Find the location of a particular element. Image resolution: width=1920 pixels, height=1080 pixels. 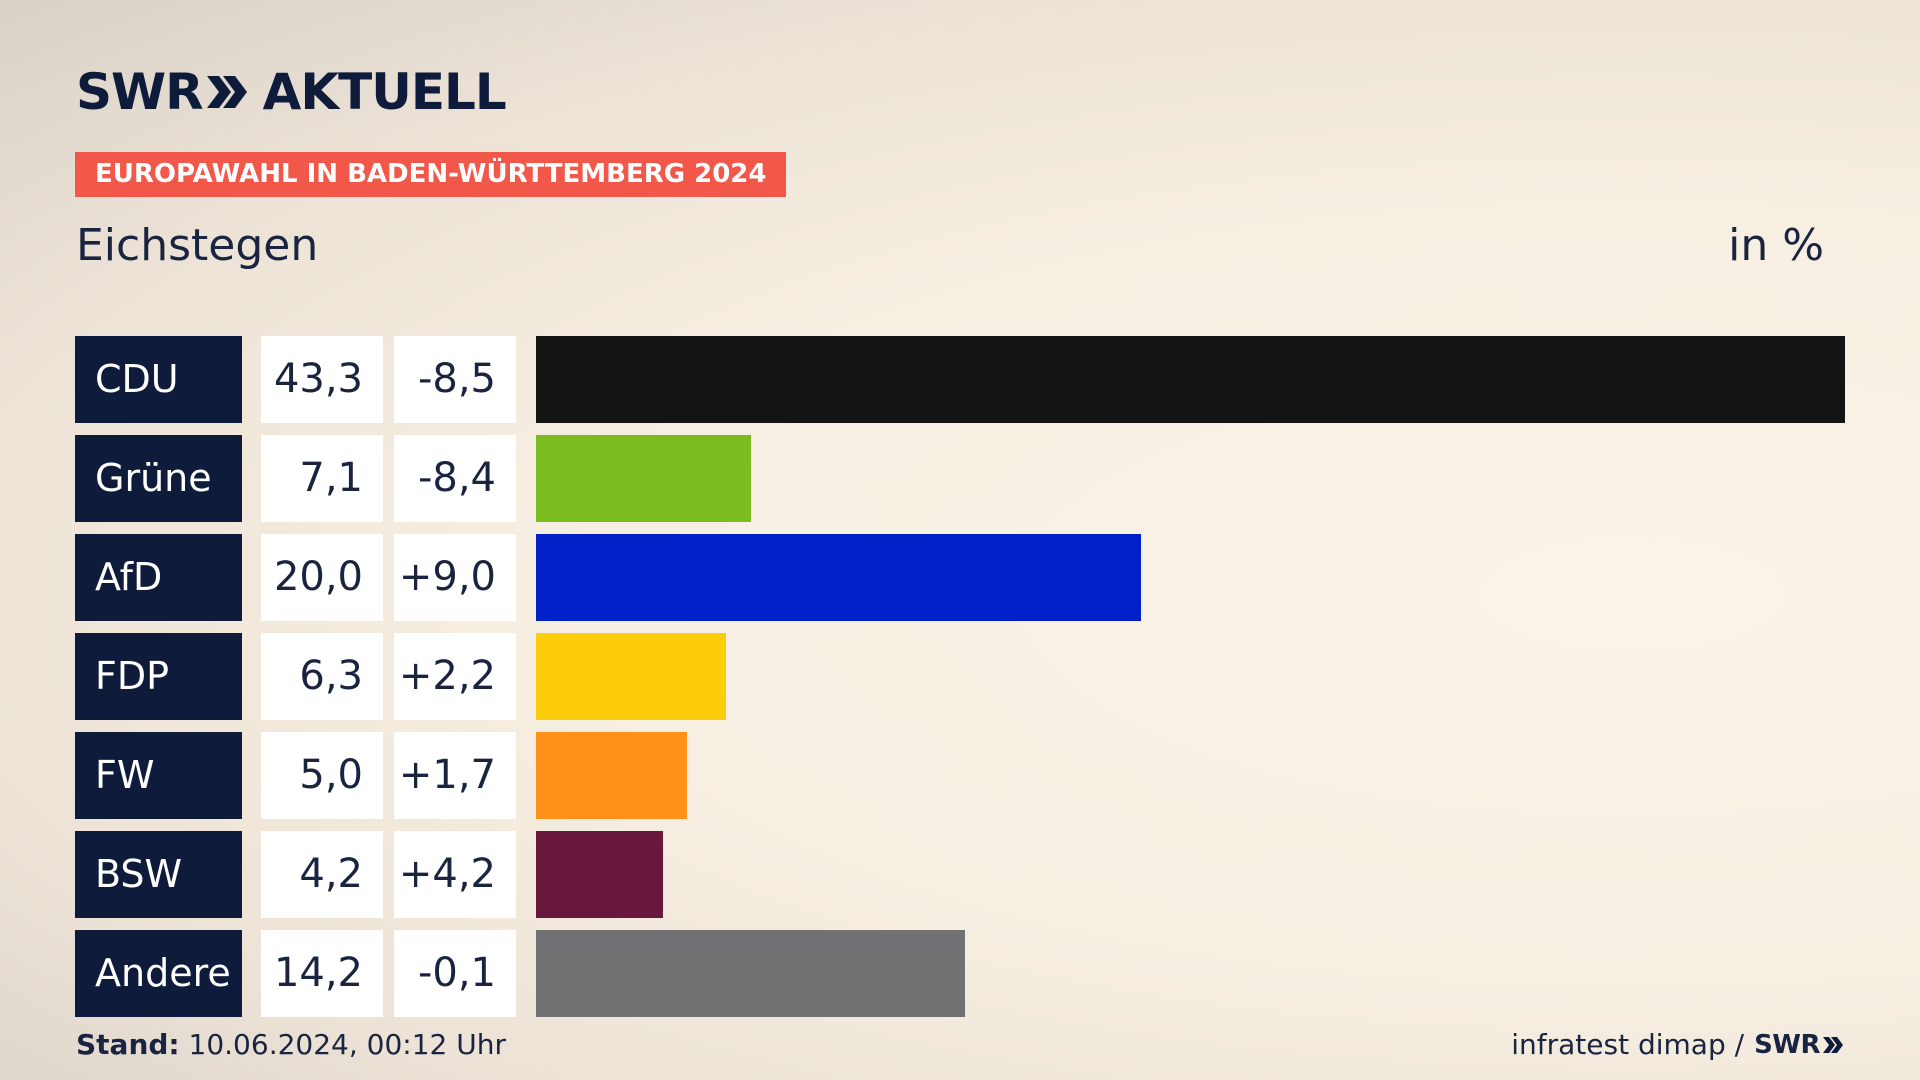

change-value: -0,1 is located at coordinates (455, 973).